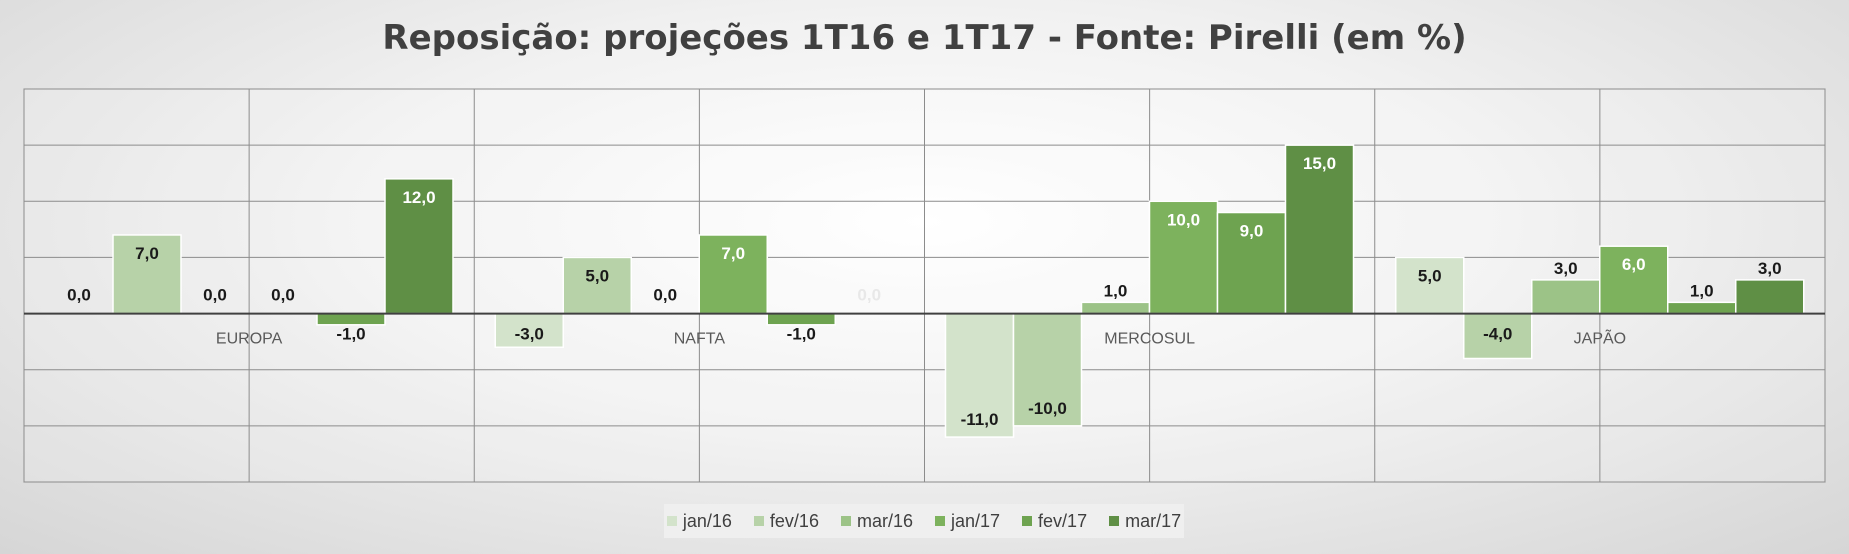 This screenshot has height=554, width=1849. Describe the element at coordinates (1634, 264) in the screenshot. I see `data-label: 6,0` at that location.